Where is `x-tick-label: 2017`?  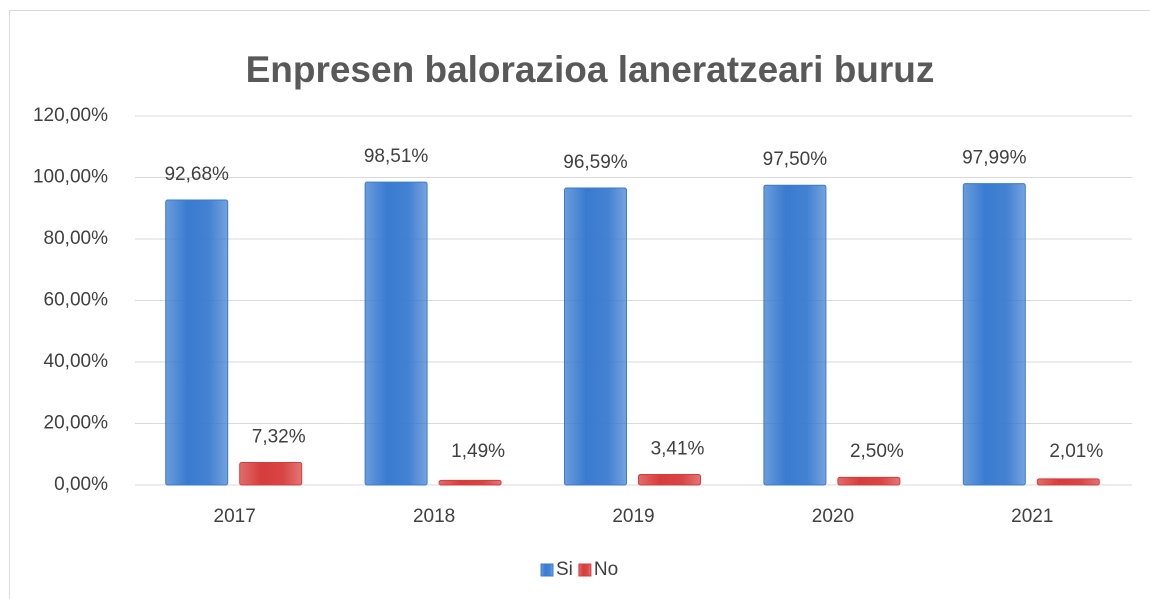 x-tick-label: 2017 is located at coordinates (235, 516).